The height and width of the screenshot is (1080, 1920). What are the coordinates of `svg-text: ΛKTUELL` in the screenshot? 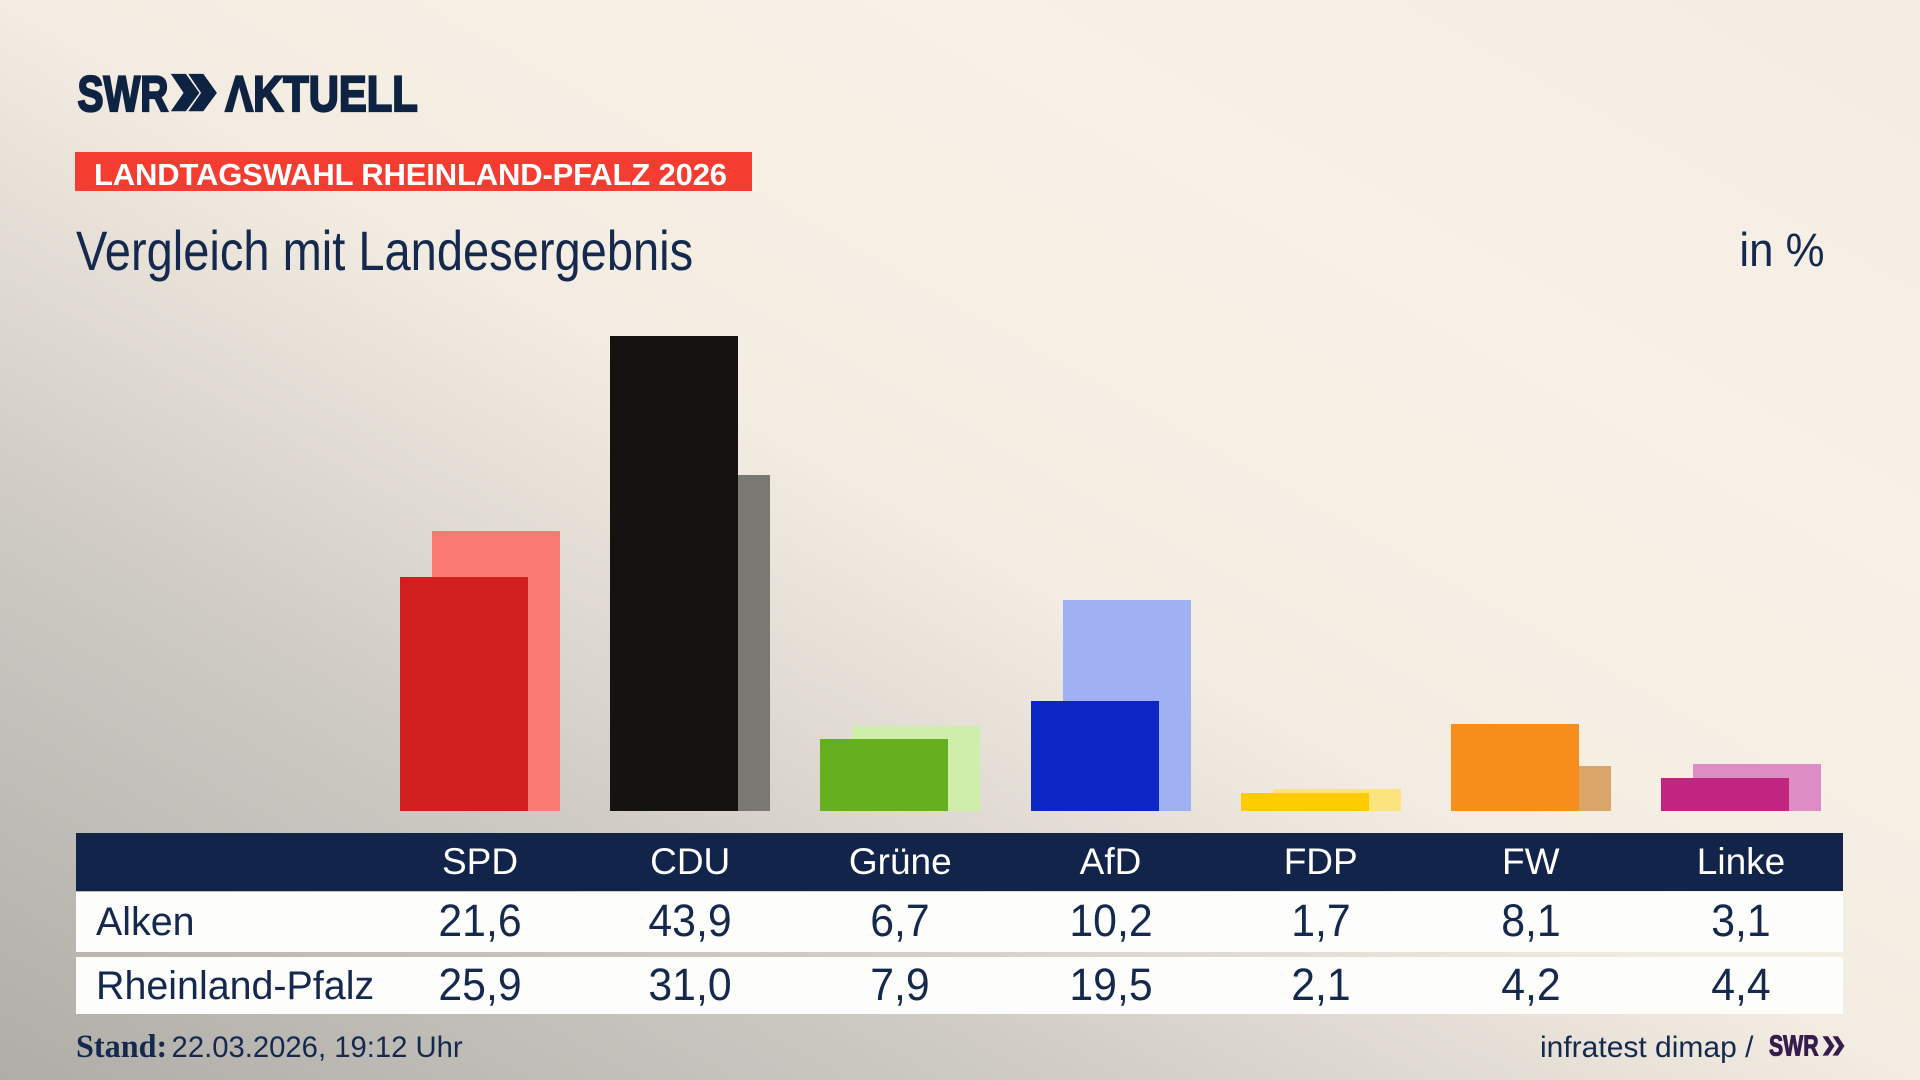 It's located at (321, 92).